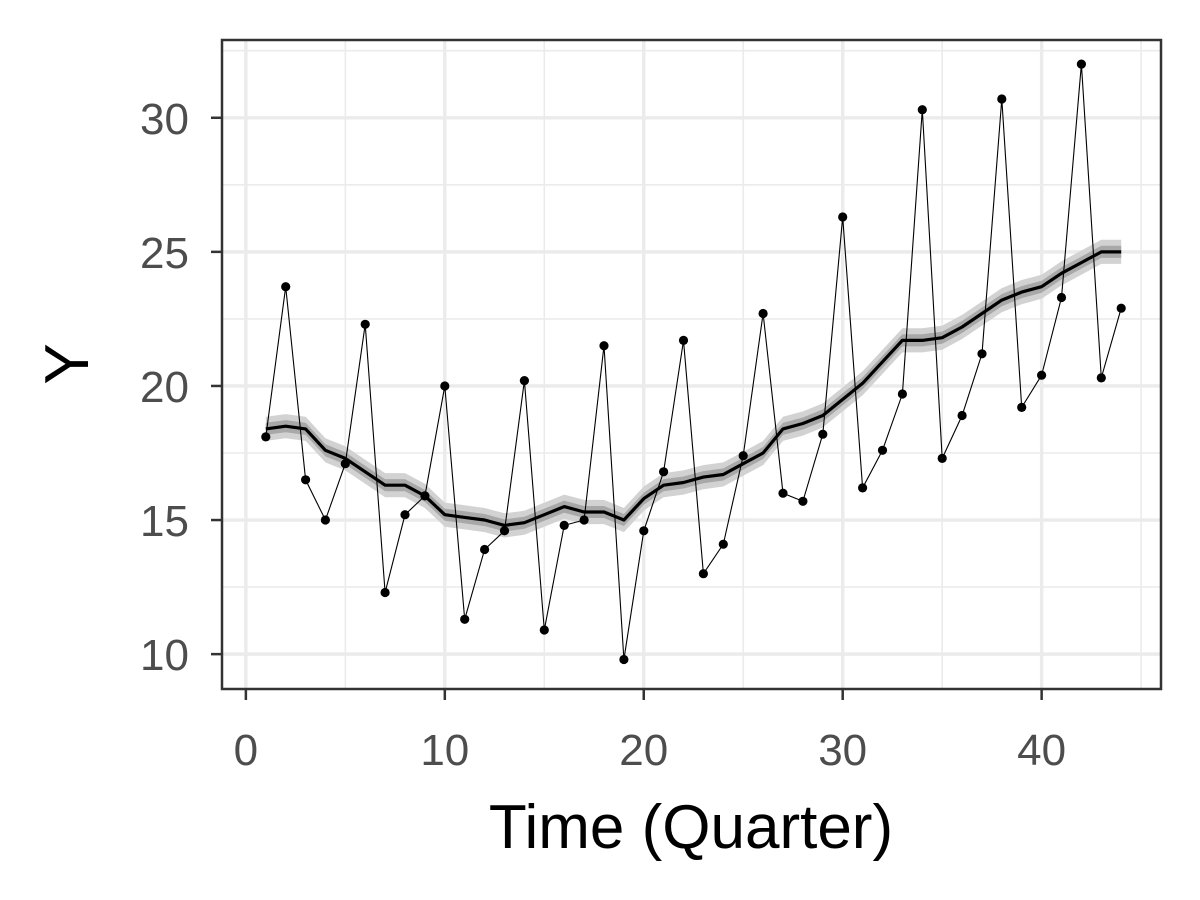 The image size is (1200, 900). I want to click on x-tick-label: 40, so click(1041, 750).